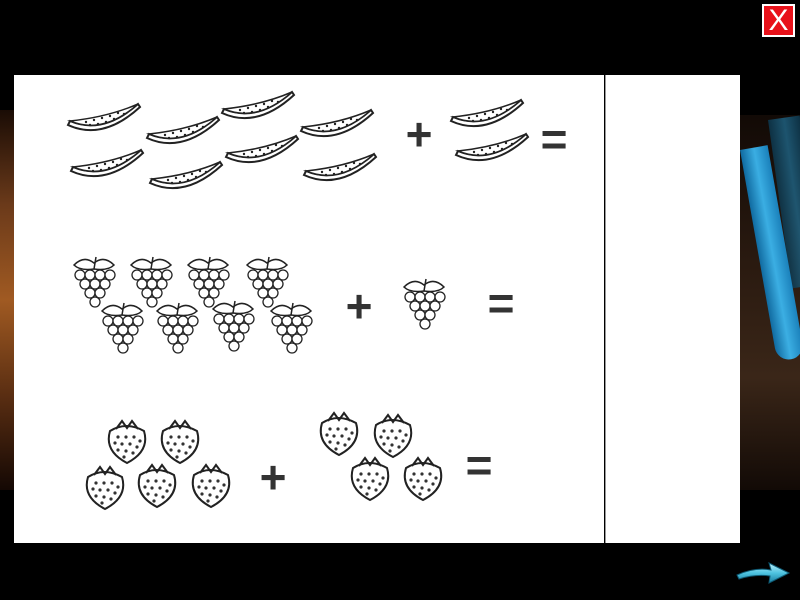 The width and height of the screenshot is (800, 600). I want to click on row-2-left-group, so click(193, 305).